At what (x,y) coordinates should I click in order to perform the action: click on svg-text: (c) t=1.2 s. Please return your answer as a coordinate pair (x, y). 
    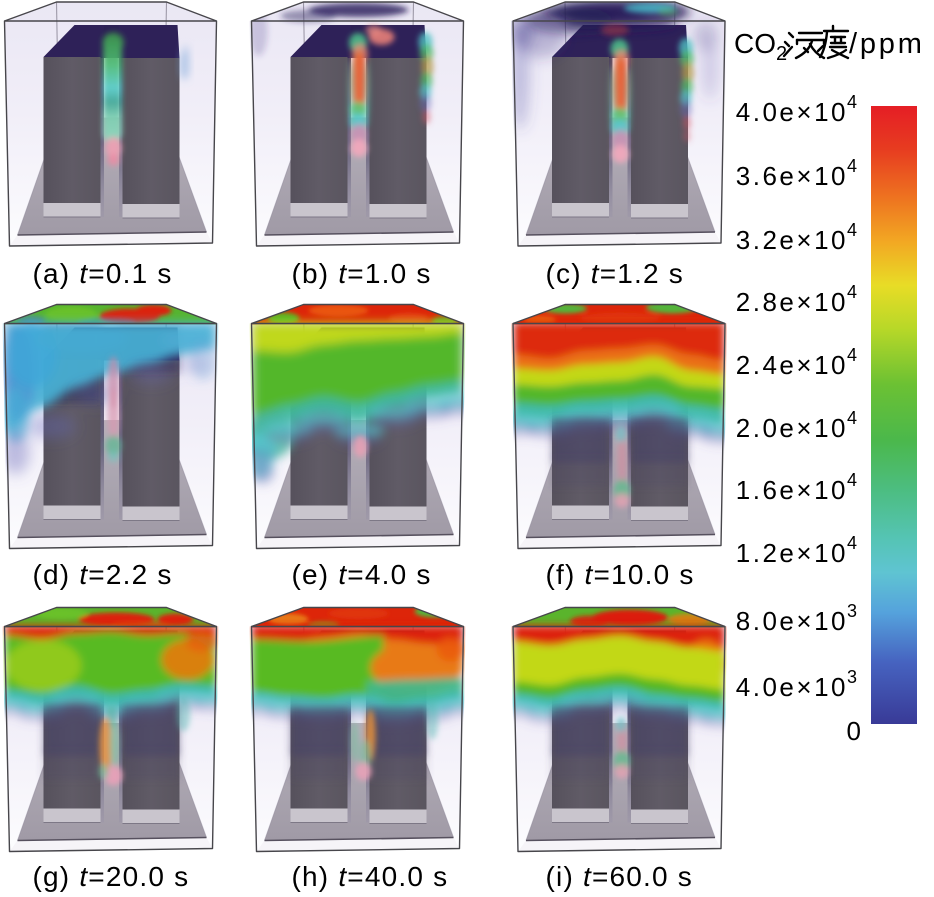
    Looking at the image, I should click on (615, 273).